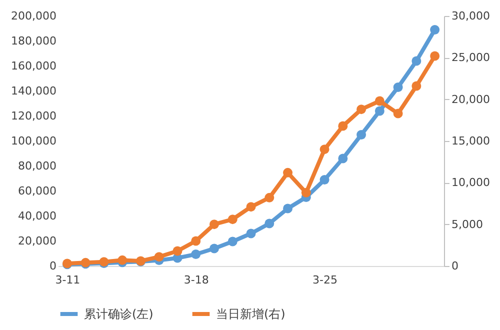 This screenshot has width=500, height=330. I want to click on x-tick-label: 3-25, so click(325, 280).